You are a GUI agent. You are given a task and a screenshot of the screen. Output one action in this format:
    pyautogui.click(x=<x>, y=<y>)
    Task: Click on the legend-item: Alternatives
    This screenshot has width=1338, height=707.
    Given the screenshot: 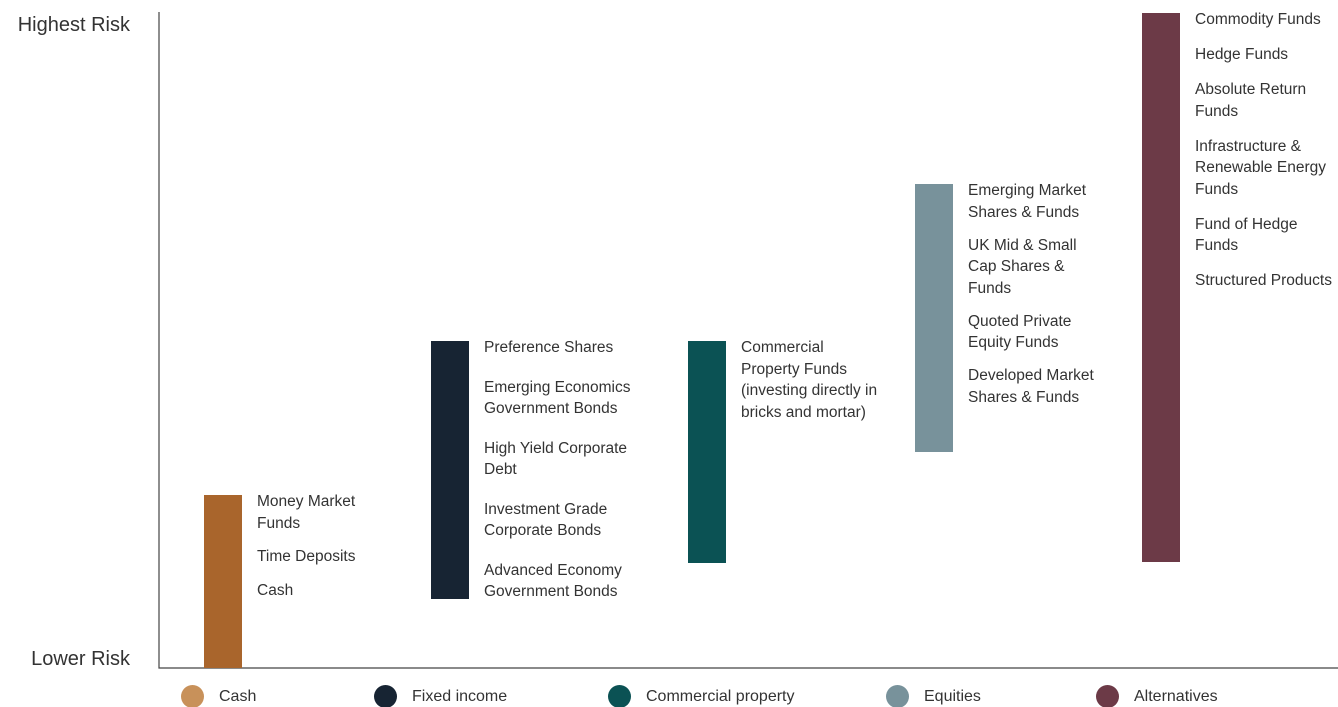 What is the action you would take?
    pyautogui.click(x=1157, y=696)
    